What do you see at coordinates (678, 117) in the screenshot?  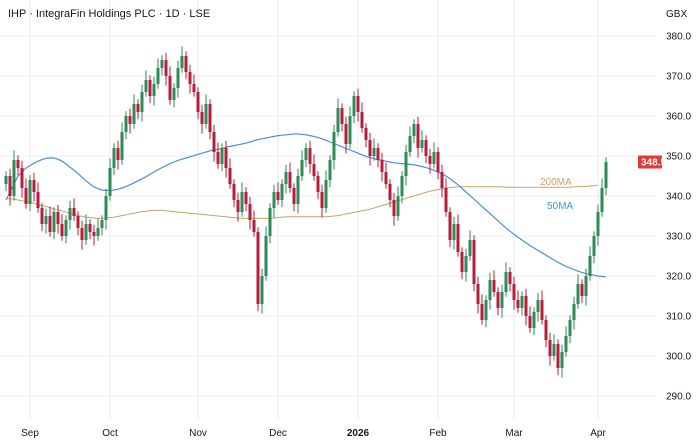 I see `y-tick-label: 360.0` at bounding box center [678, 117].